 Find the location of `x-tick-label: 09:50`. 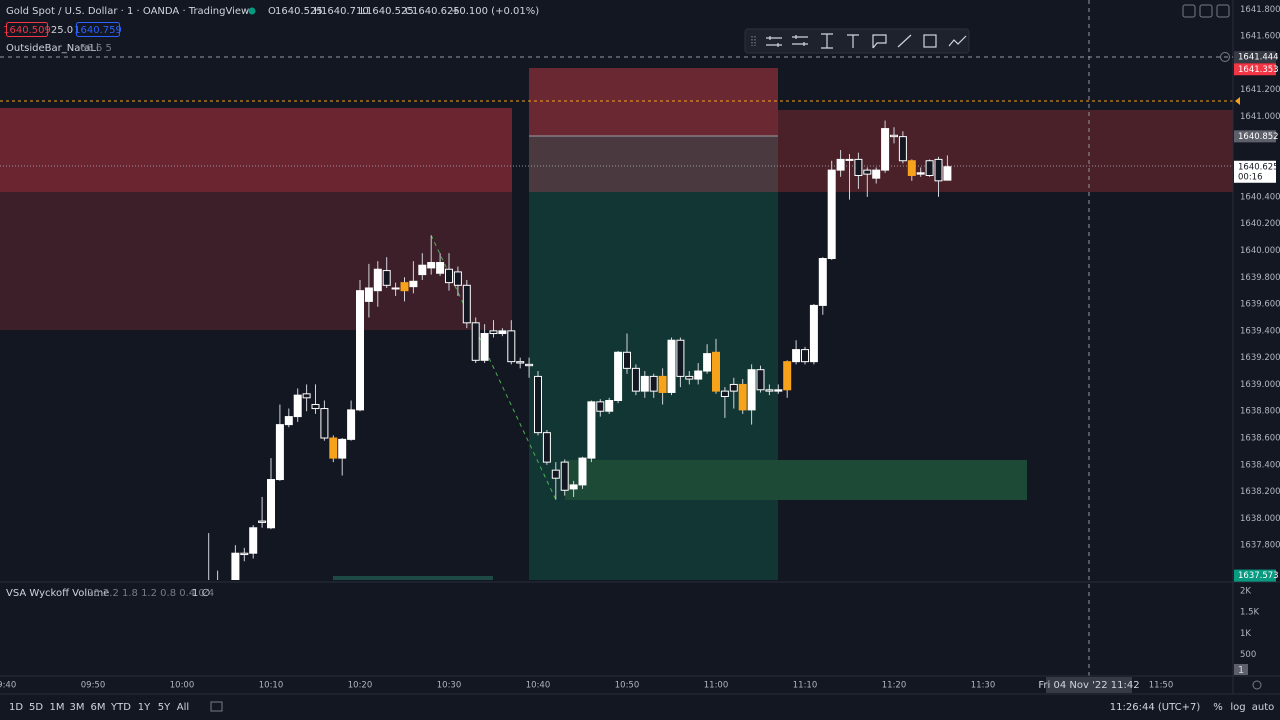

x-tick-label: 09:50 is located at coordinates (93, 686).